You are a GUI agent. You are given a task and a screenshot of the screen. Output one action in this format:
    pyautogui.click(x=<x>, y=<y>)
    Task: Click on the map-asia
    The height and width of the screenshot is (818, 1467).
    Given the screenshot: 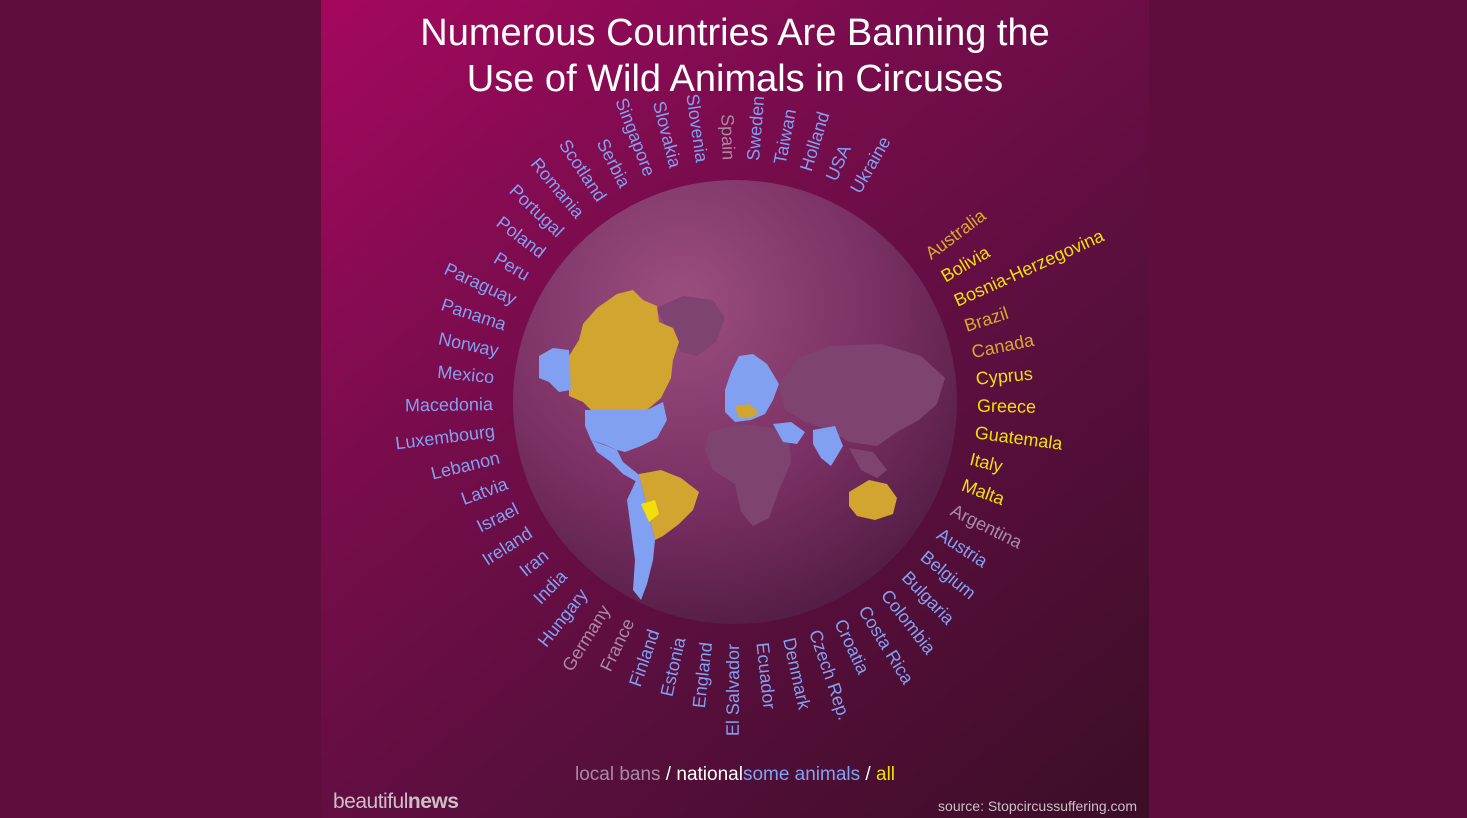 What is the action you would take?
    pyautogui.click(x=862, y=395)
    